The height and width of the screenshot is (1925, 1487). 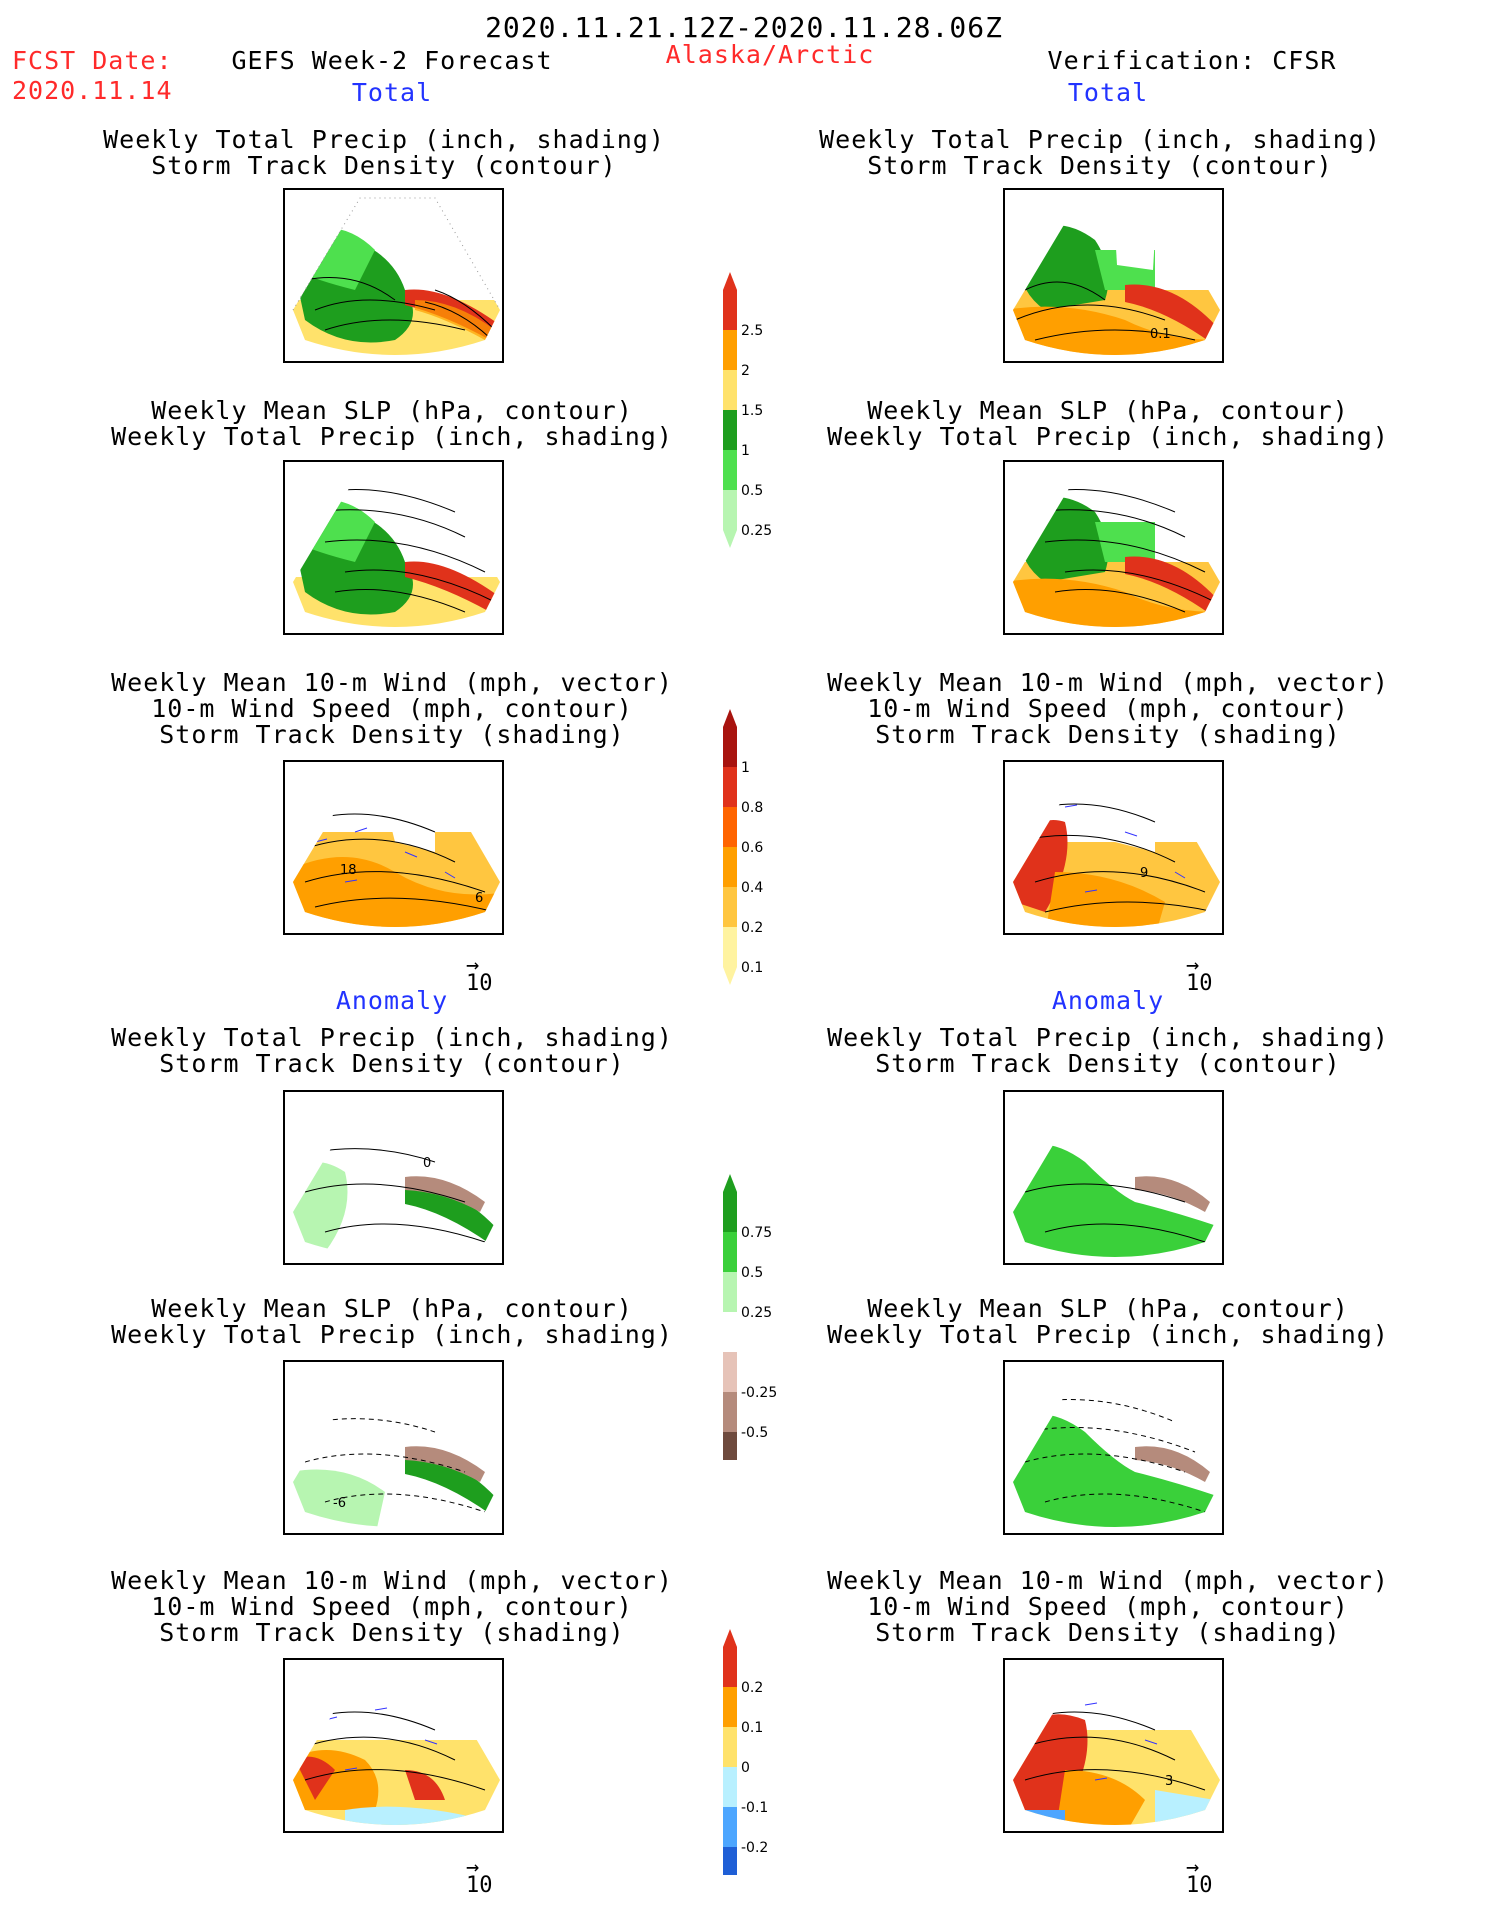 I want to click on map-anom-slp-right, so click(x=1113, y=1447).